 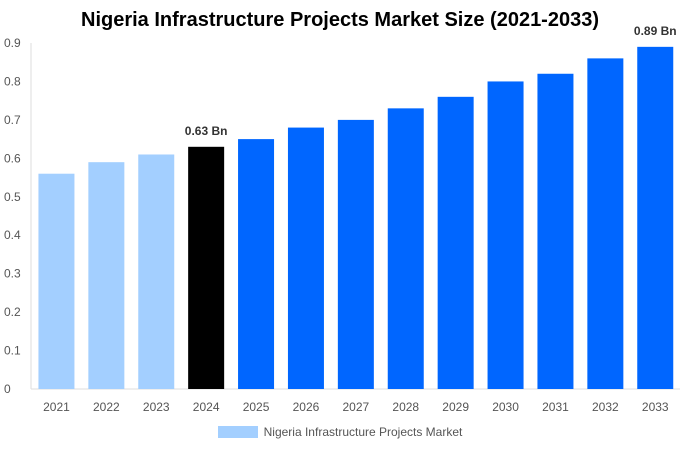 I want to click on x-tick-label: 2022, so click(x=106, y=407).